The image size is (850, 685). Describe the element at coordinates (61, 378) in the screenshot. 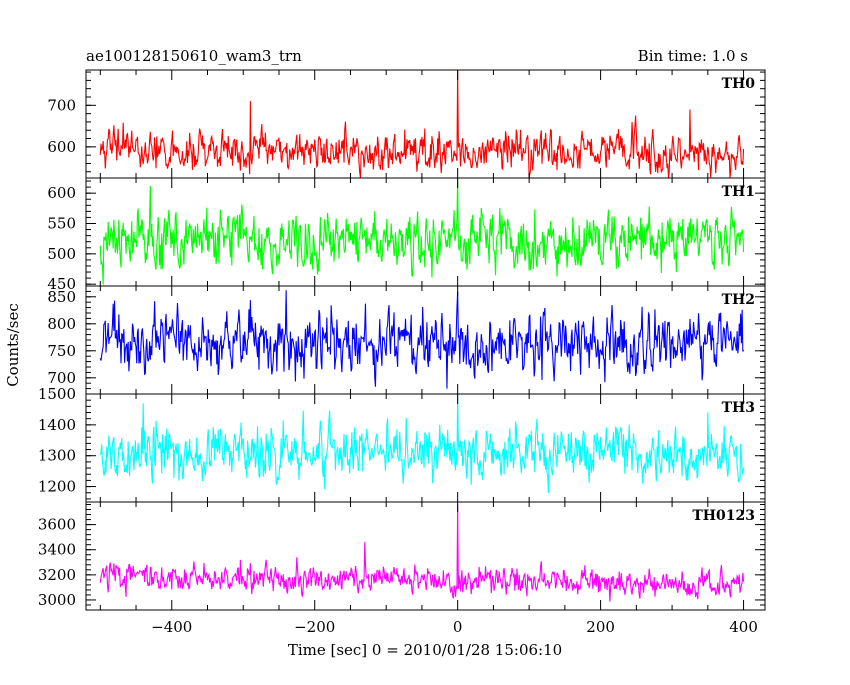

I see `y-tick-label-th2: 700` at that location.